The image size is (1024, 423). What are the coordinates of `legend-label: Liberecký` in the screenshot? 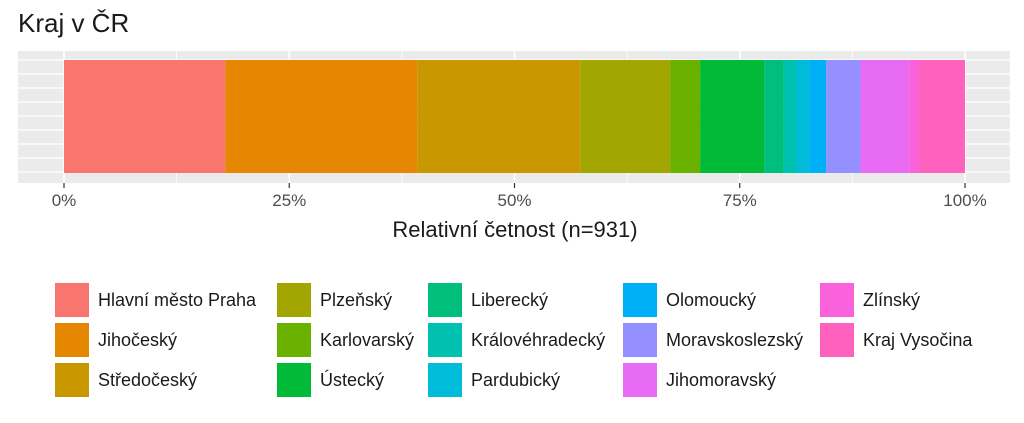 It's located at (510, 299).